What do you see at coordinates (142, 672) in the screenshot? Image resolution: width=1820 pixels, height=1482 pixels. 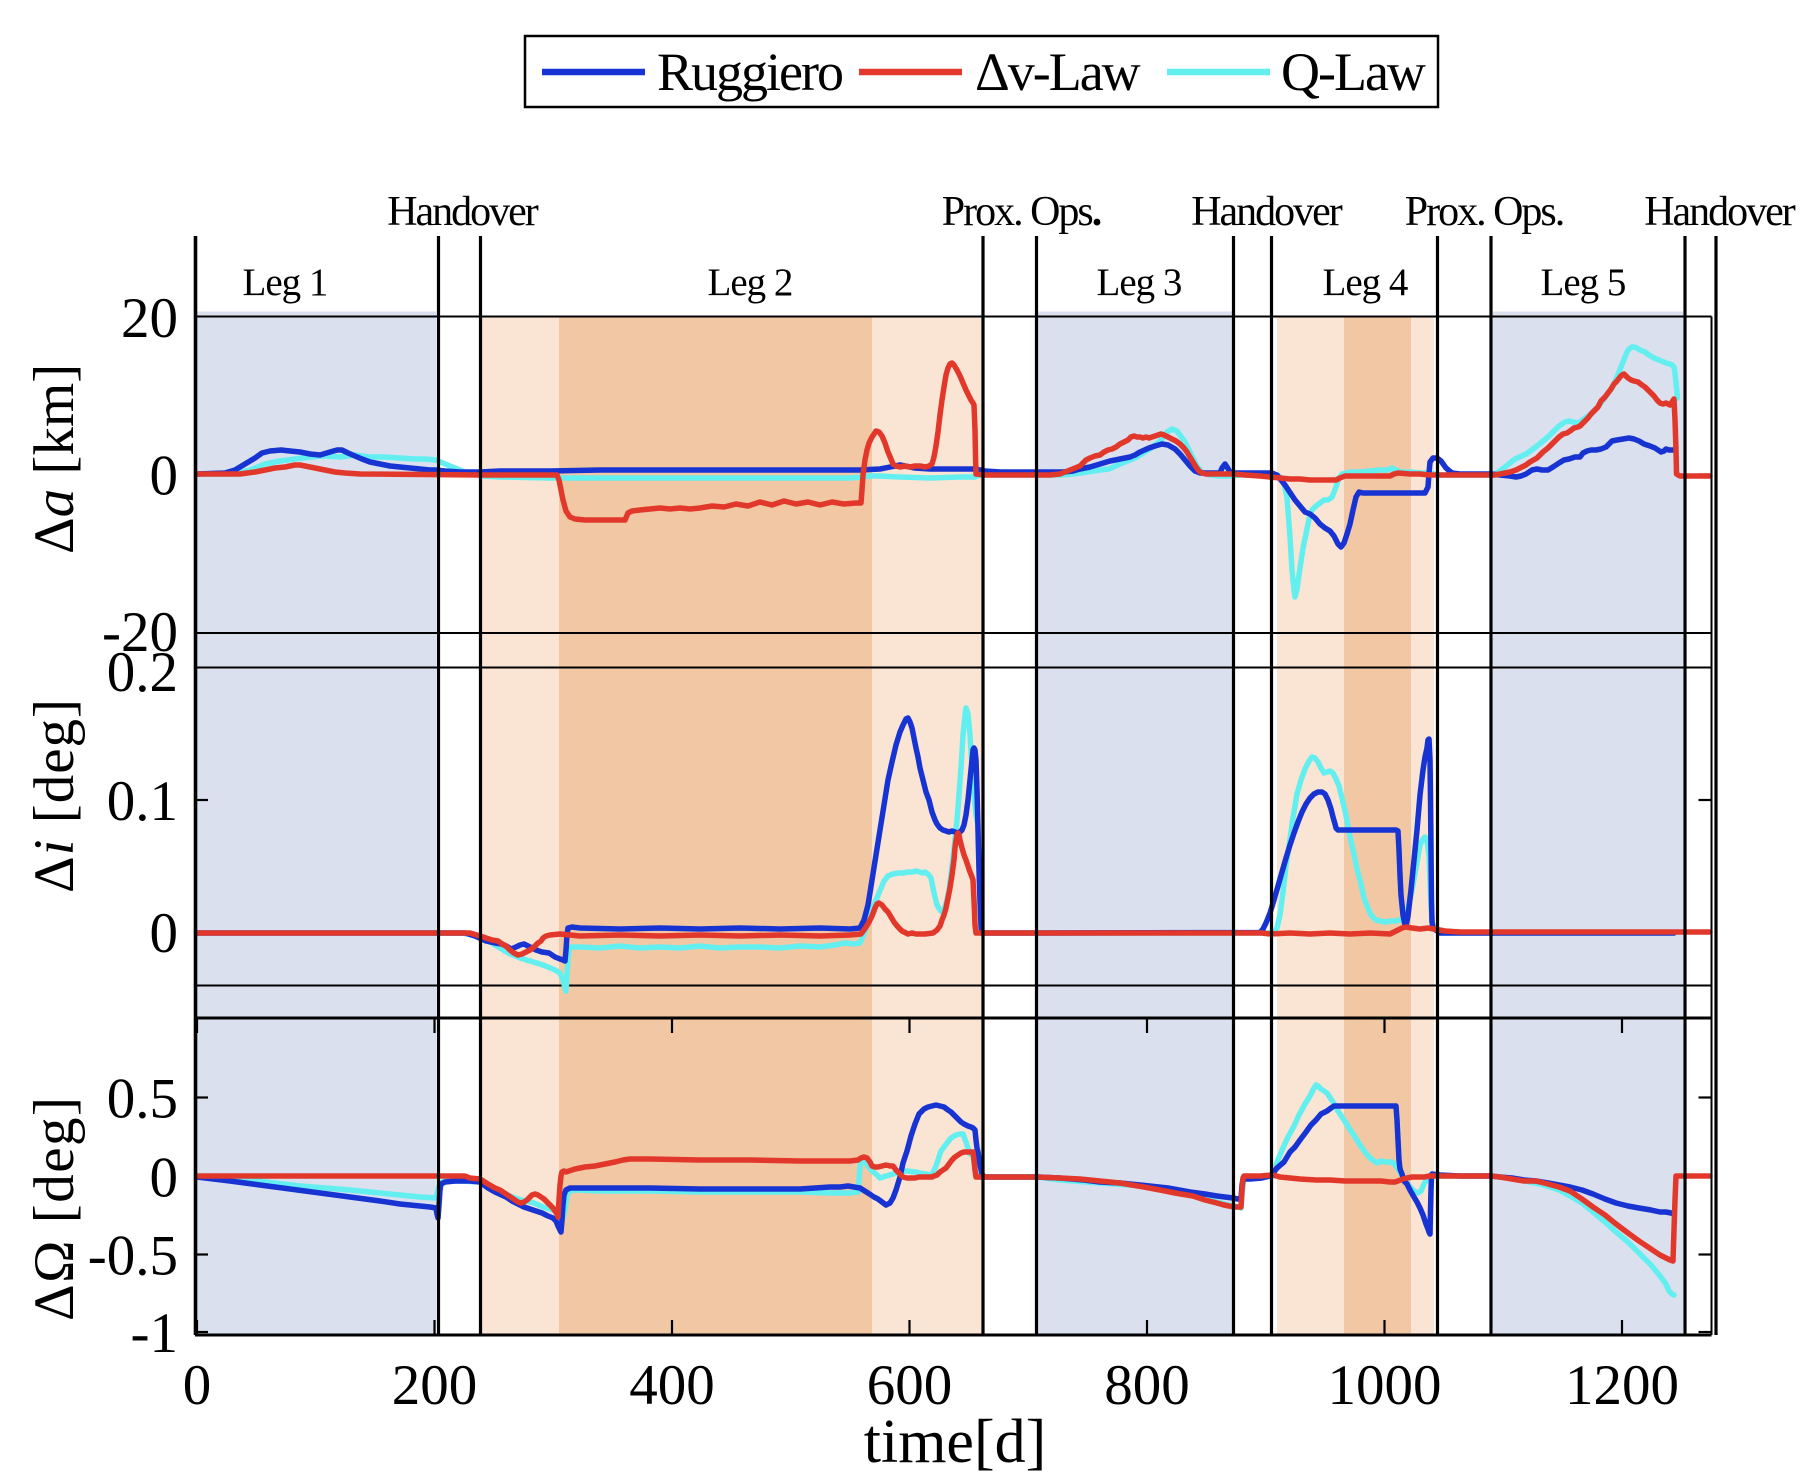 I see `svg-text: 0.2` at bounding box center [142, 672].